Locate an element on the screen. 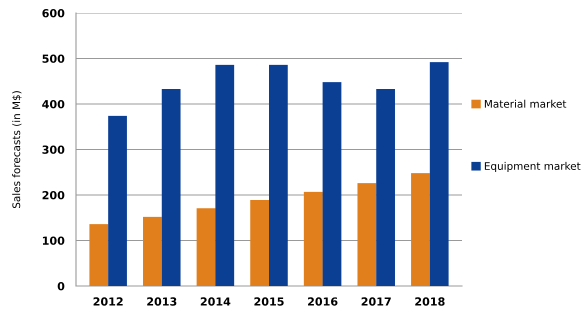 The width and height of the screenshot is (585, 311). y-tick-label: 200 is located at coordinates (53, 195).